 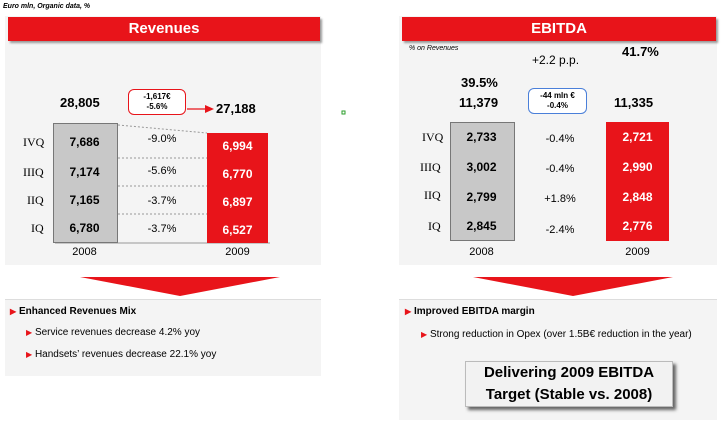 I want to click on revenues-quarter-label: IIQ, so click(x=35, y=200).